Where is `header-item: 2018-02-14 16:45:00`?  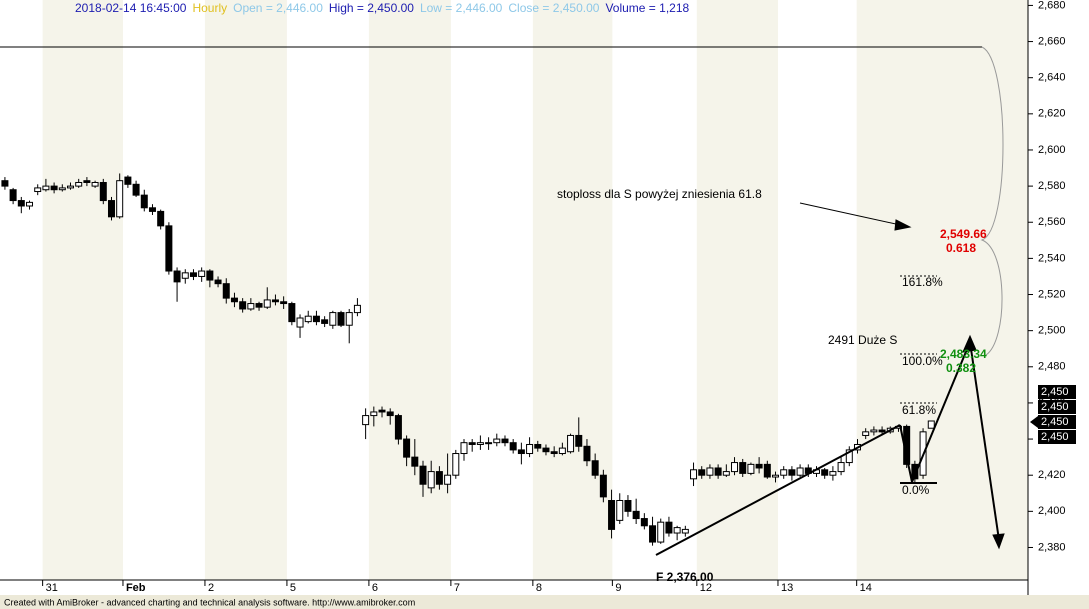 header-item: 2018-02-14 16:45:00 is located at coordinates (131, 8).